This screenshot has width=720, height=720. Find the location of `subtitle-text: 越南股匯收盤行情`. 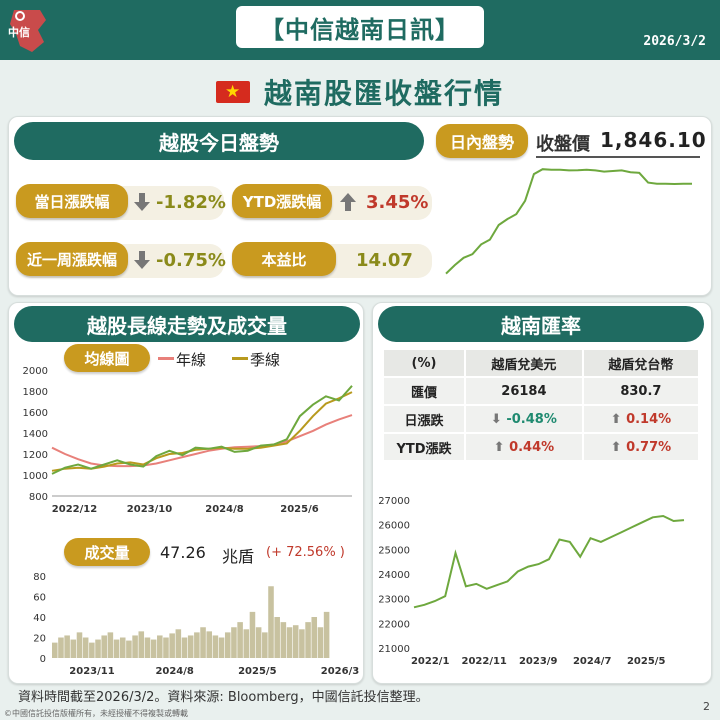

subtitle-text: 越南股匯收盤行情 is located at coordinates (383, 93).